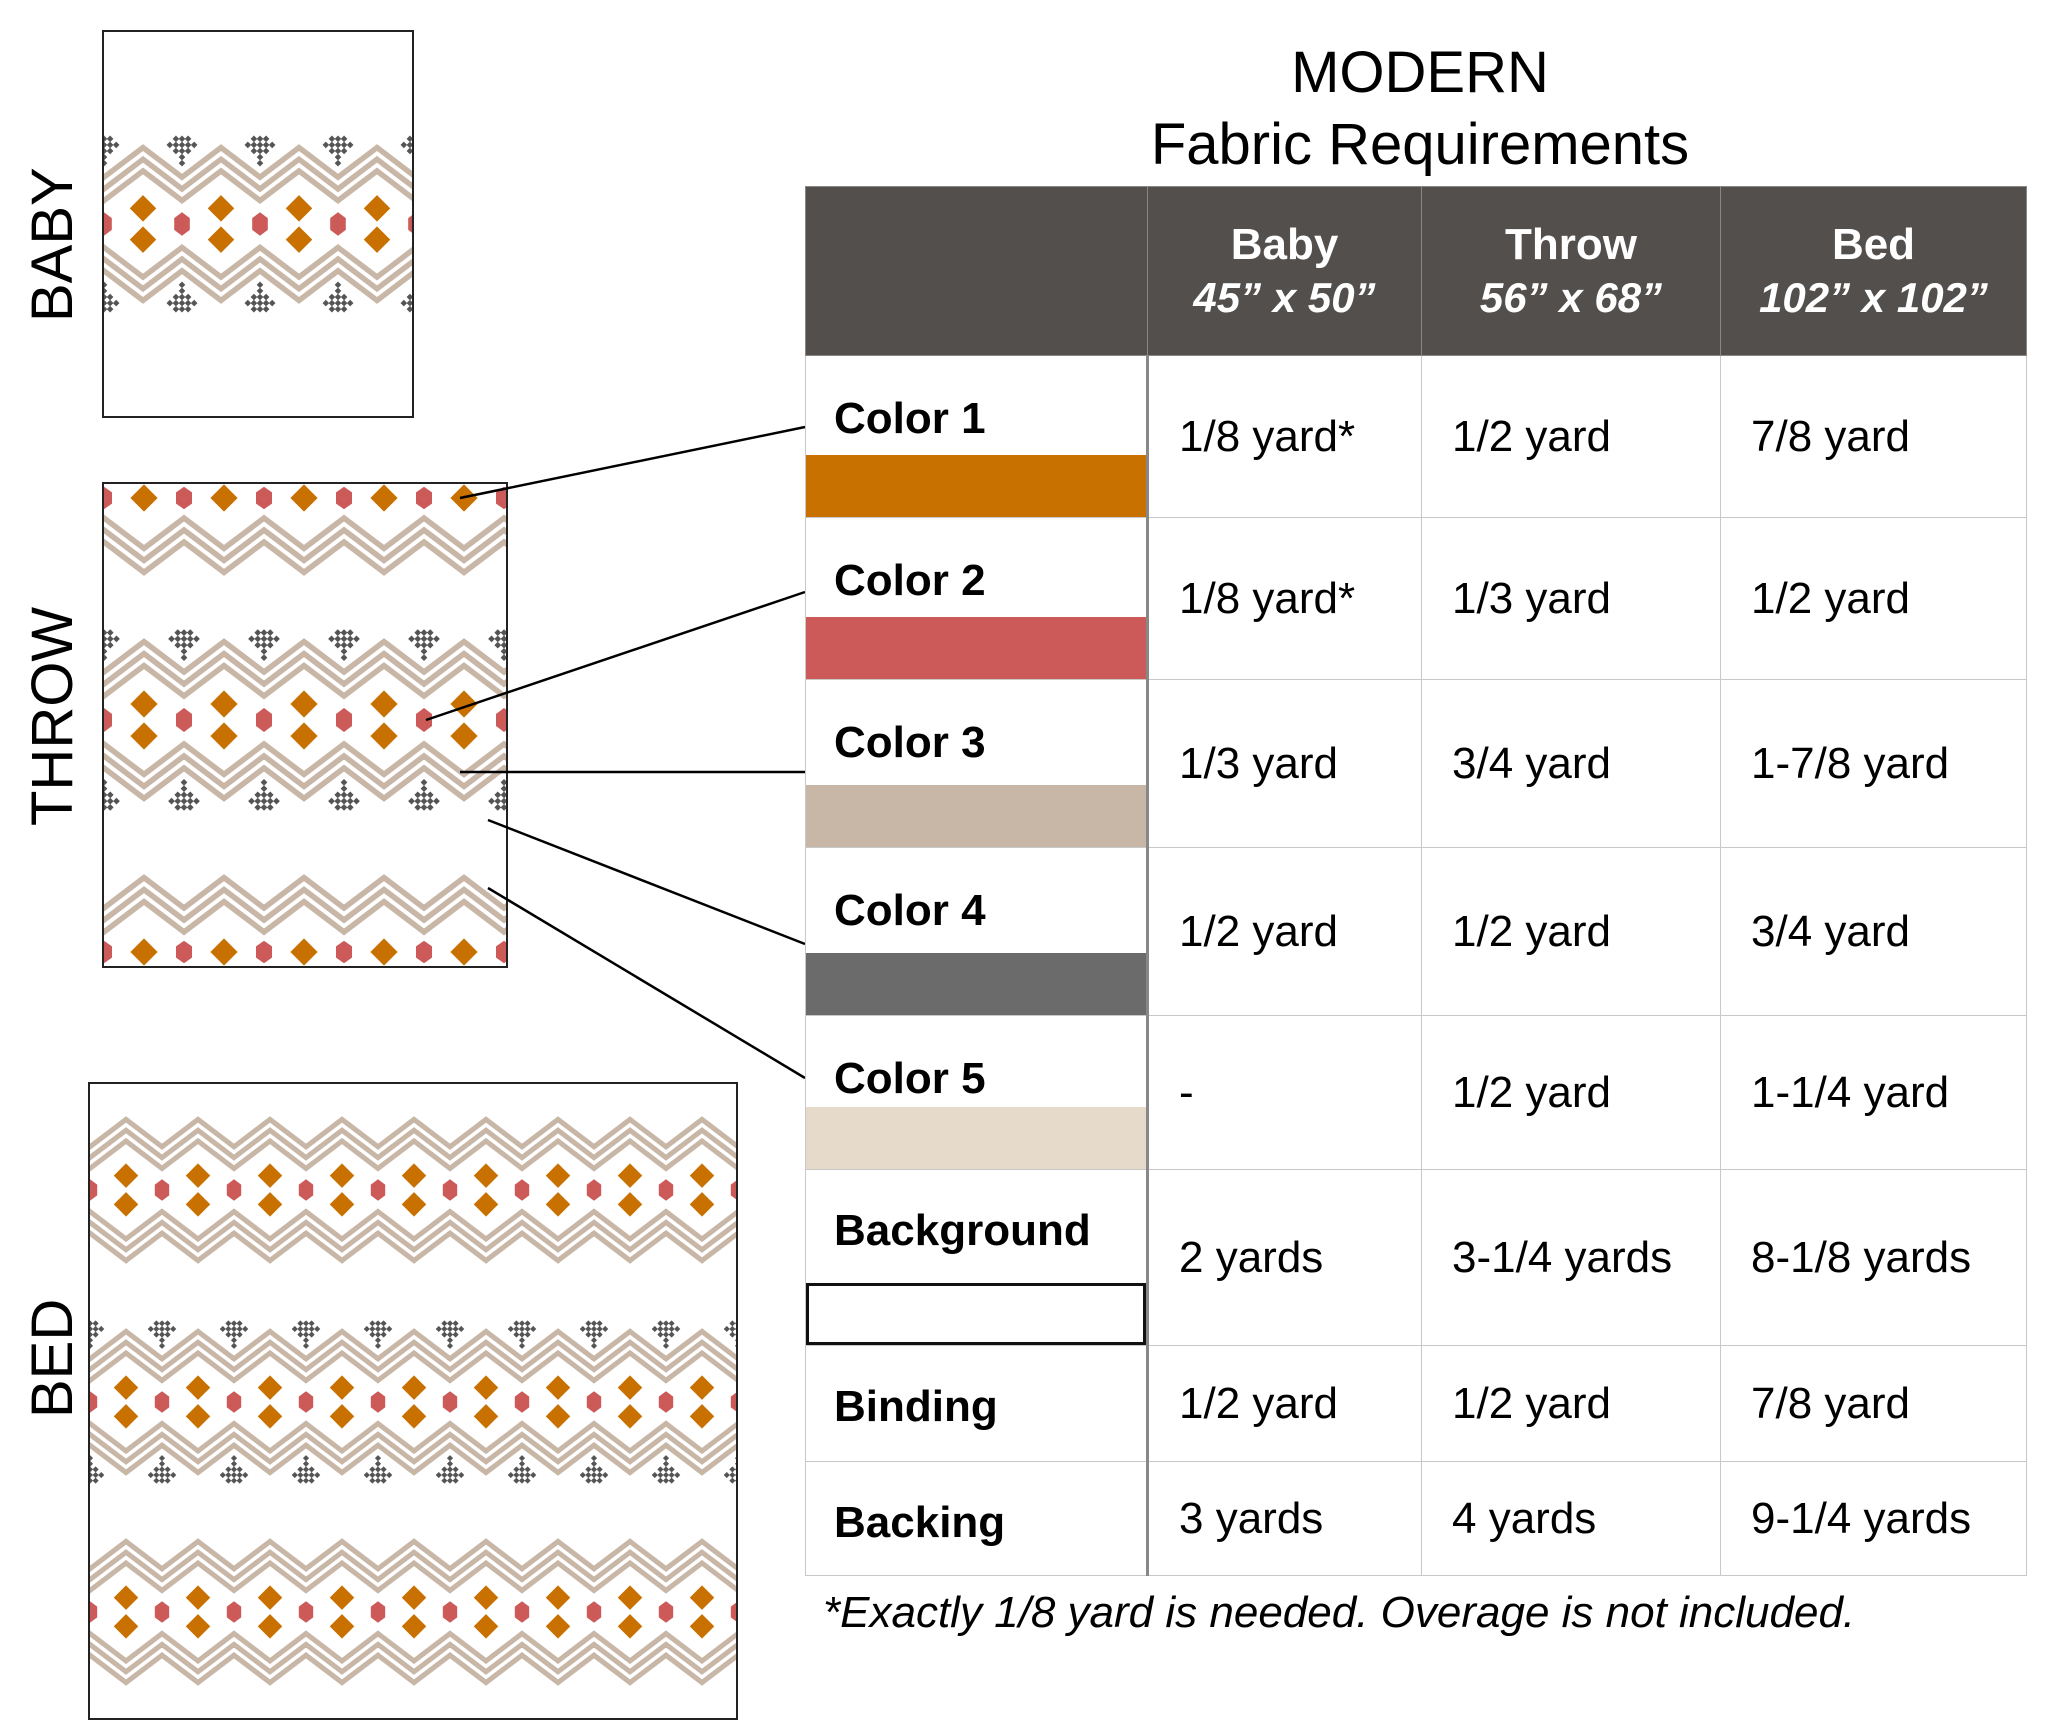 The width and height of the screenshot is (2048, 1728). I want to click on row-label-cell: Color 1, so click(977, 436).